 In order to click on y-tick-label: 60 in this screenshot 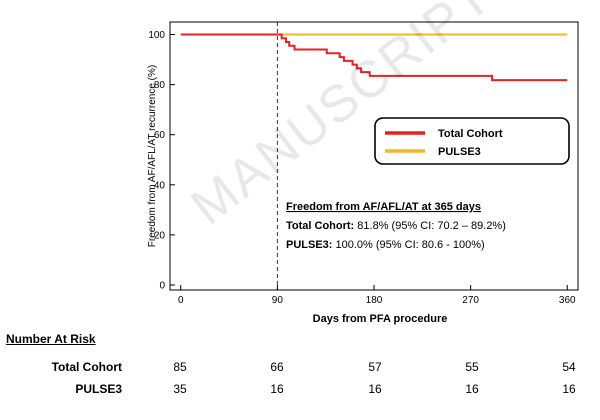, I will do `click(160, 135)`.